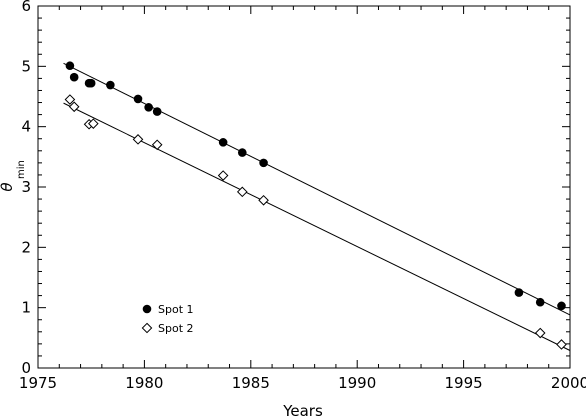 The image size is (586, 418). Describe the element at coordinates (8, 186) in the screenshot. I see `y-axis-title-main: θ` at that location.